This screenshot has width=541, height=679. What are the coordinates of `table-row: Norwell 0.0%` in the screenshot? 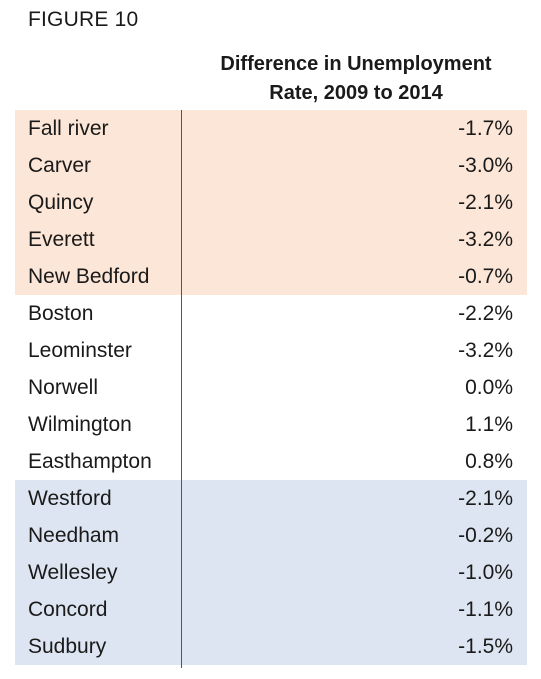 It's located at (271, 387).